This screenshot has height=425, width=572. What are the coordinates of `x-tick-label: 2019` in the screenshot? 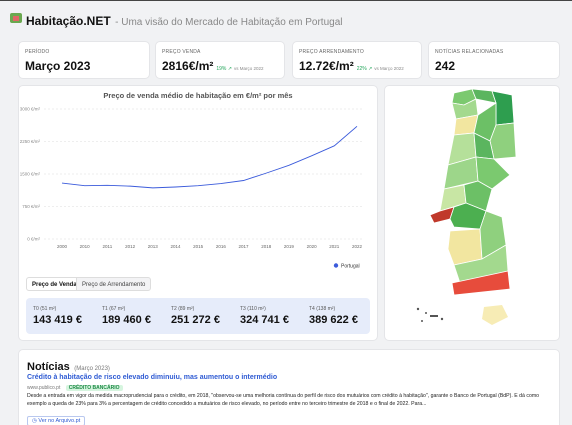 It's located at (289, 246).